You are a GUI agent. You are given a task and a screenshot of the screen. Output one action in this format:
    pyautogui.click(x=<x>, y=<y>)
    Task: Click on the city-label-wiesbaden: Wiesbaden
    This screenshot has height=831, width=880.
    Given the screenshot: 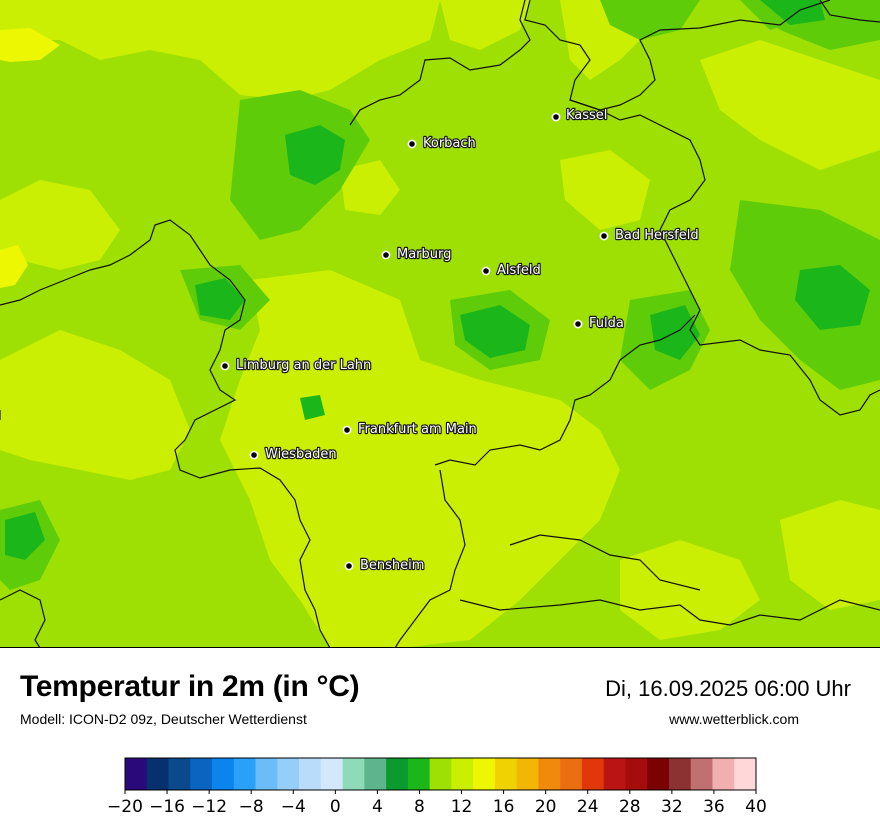 What is the action you would take?
    pyautogui.click(x=301, y=454)
    